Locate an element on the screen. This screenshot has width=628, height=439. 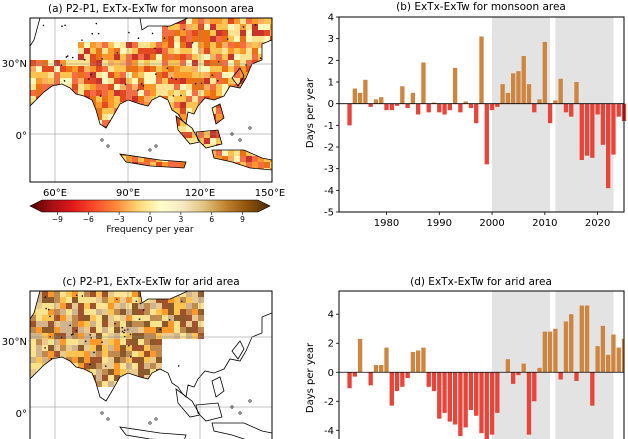
map-a-lat-label-30n: 30°N is located at coordinates (14, 64).